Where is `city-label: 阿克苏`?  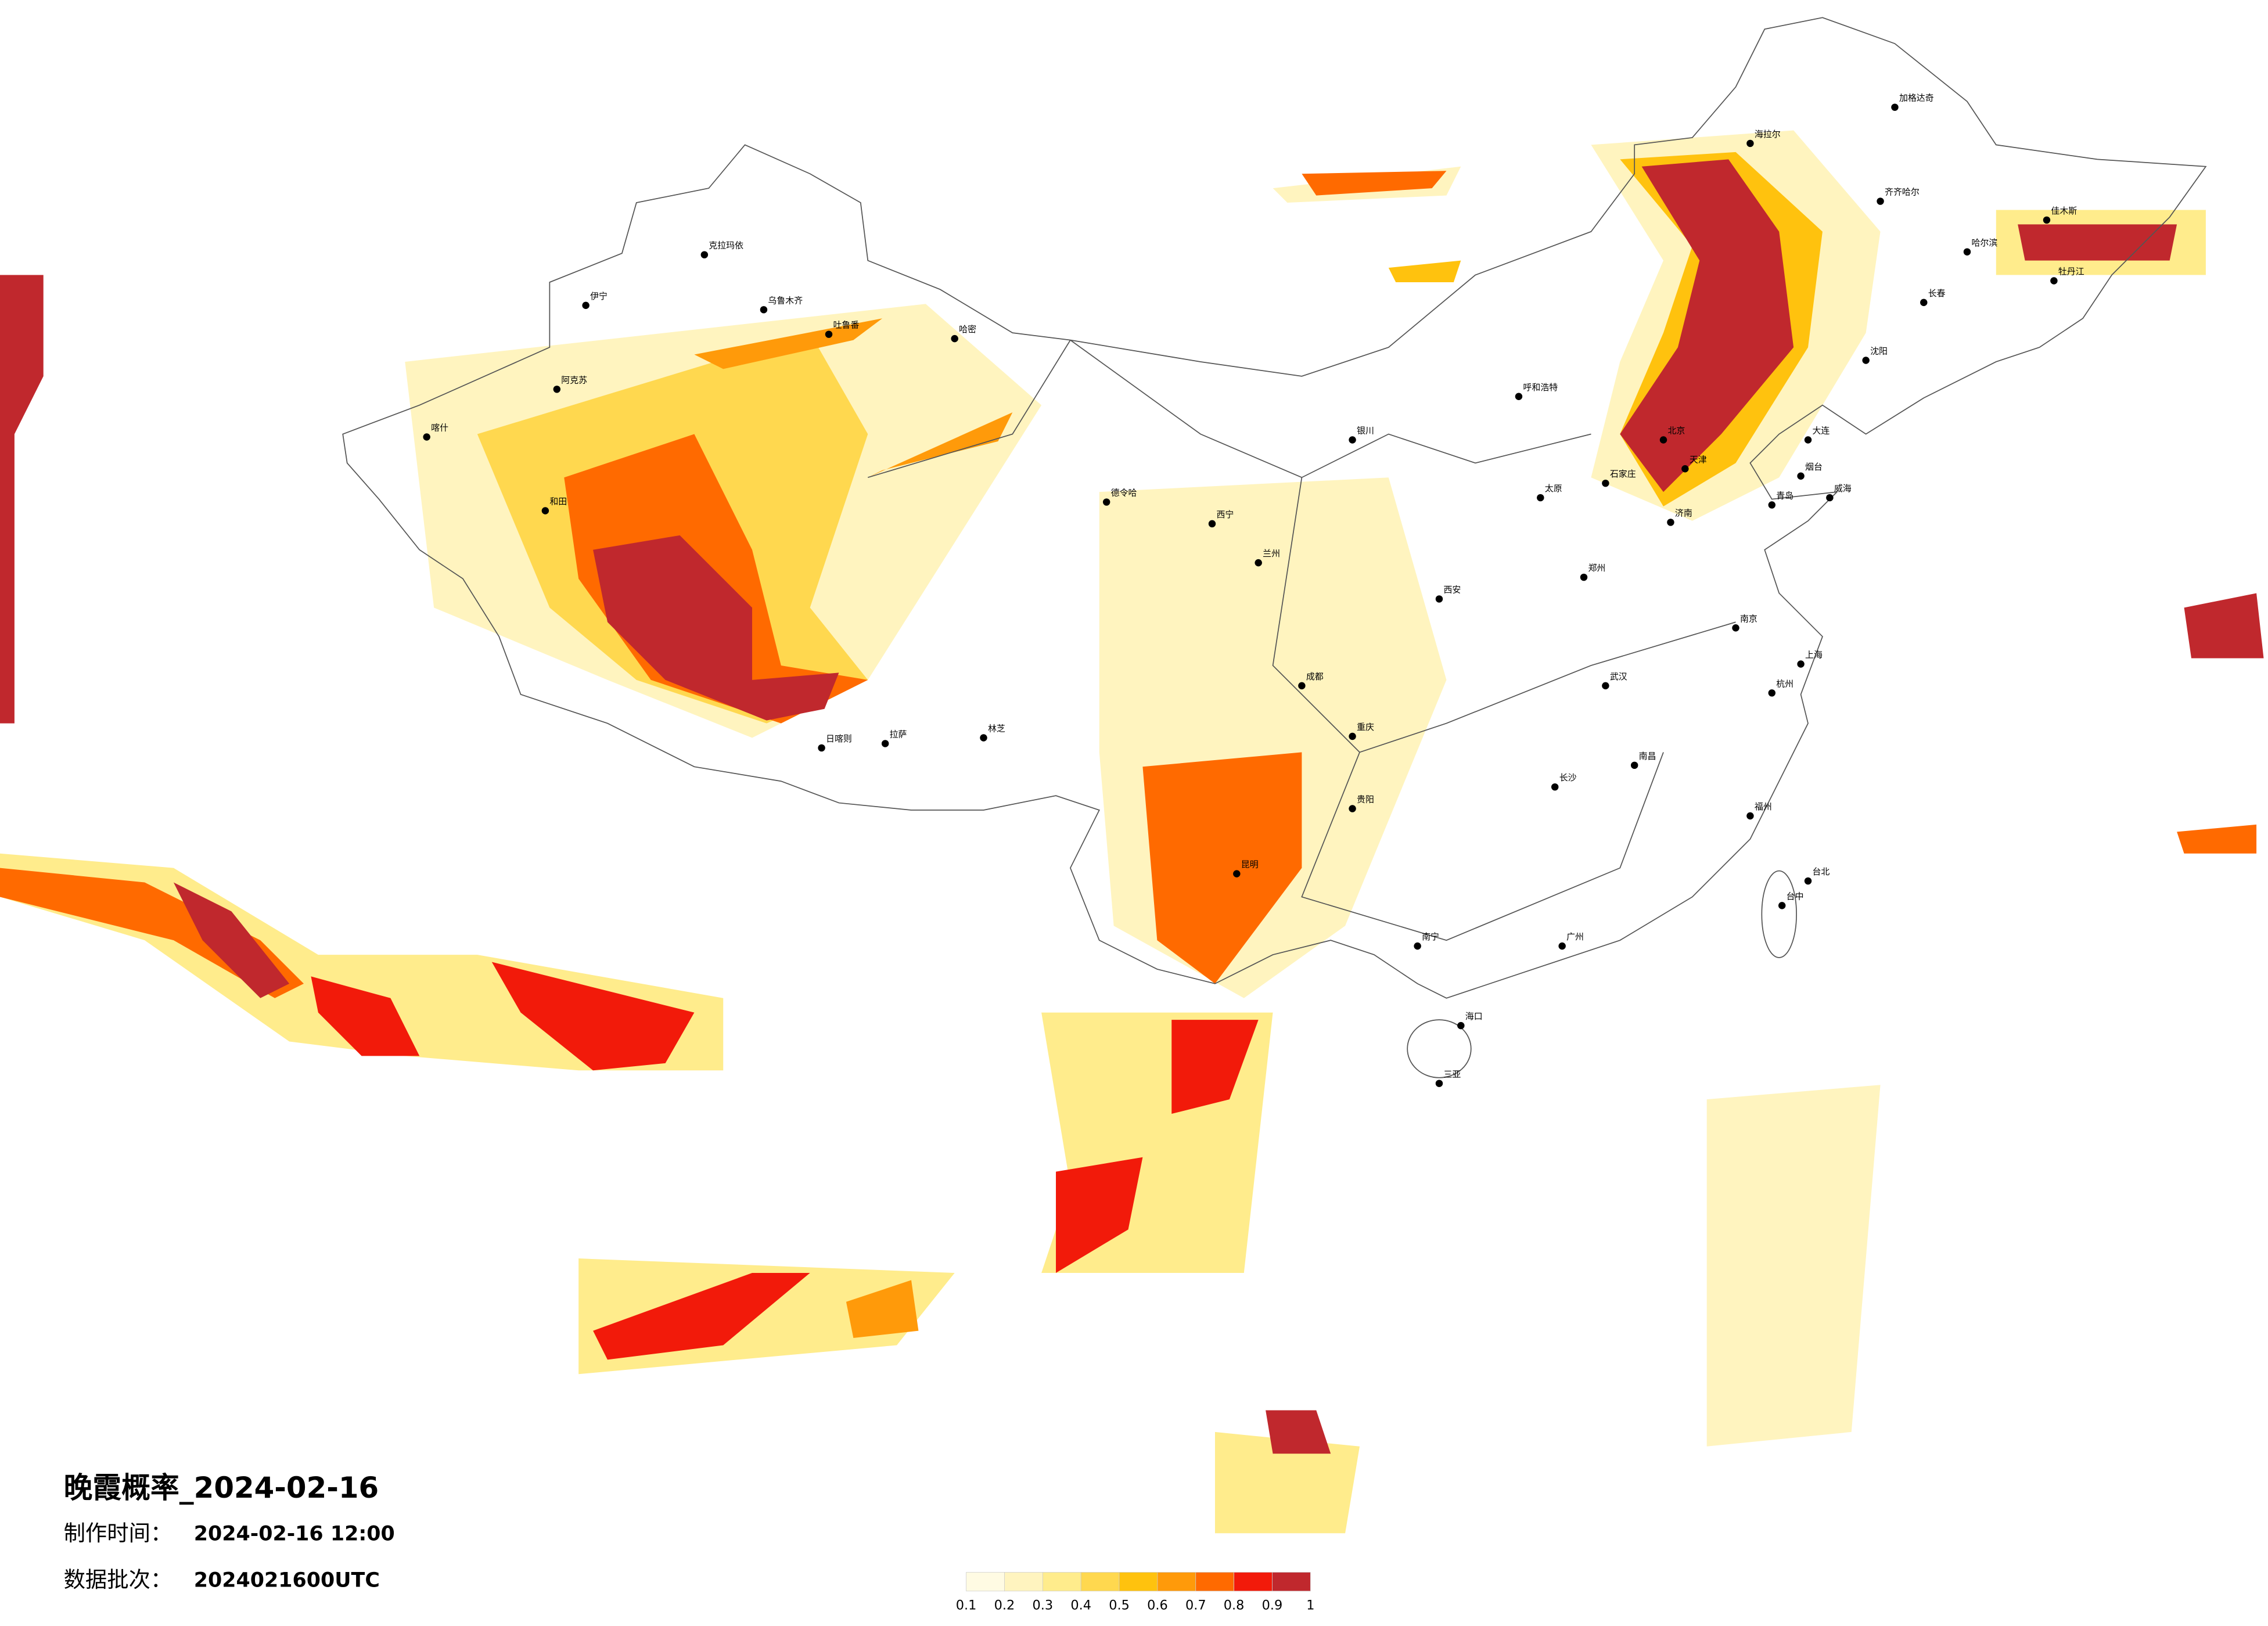
city-label: 阿克苏 is located at coordinates (574, 380).